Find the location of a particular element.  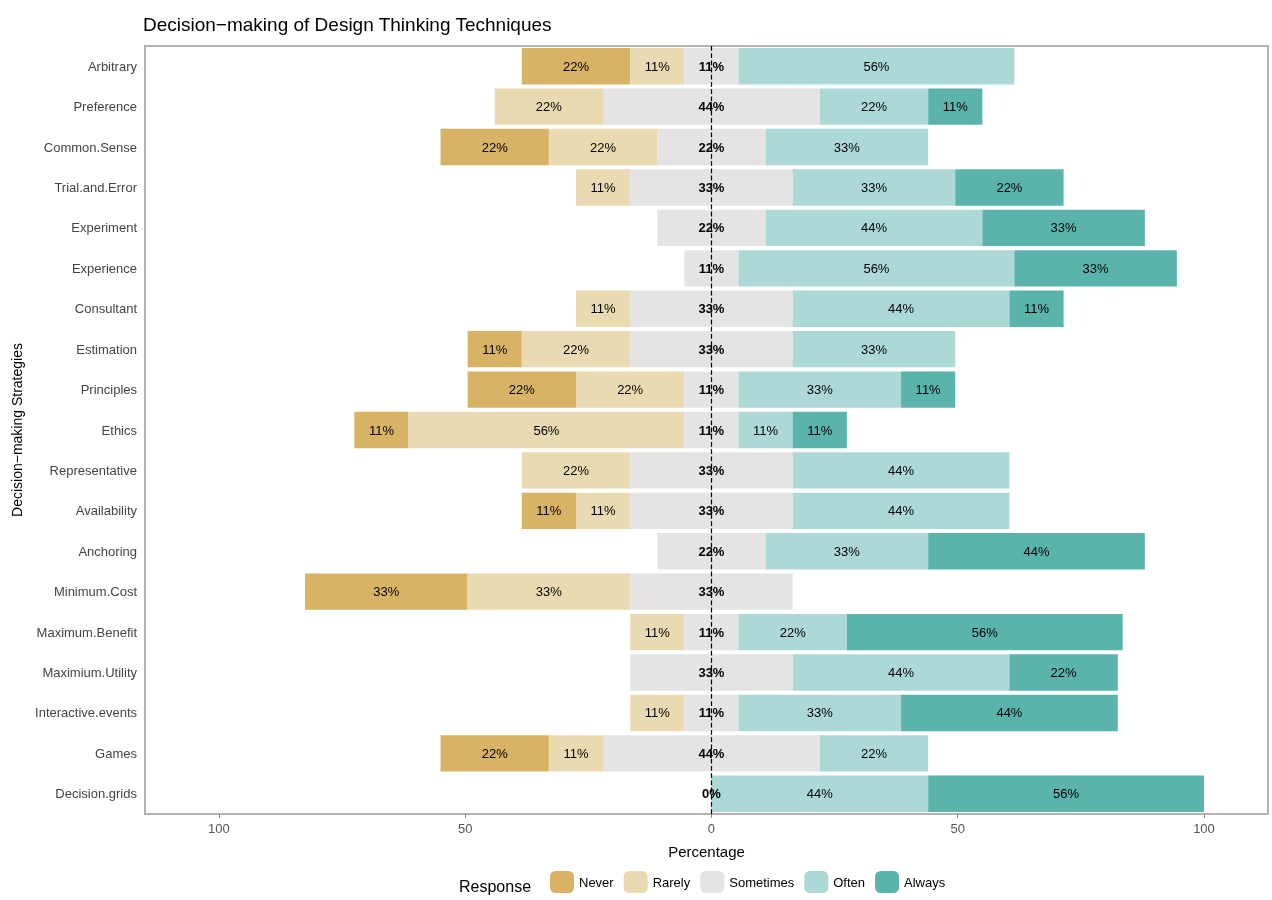

x-axis-title: Percentage is located at coordinates (706, 851).